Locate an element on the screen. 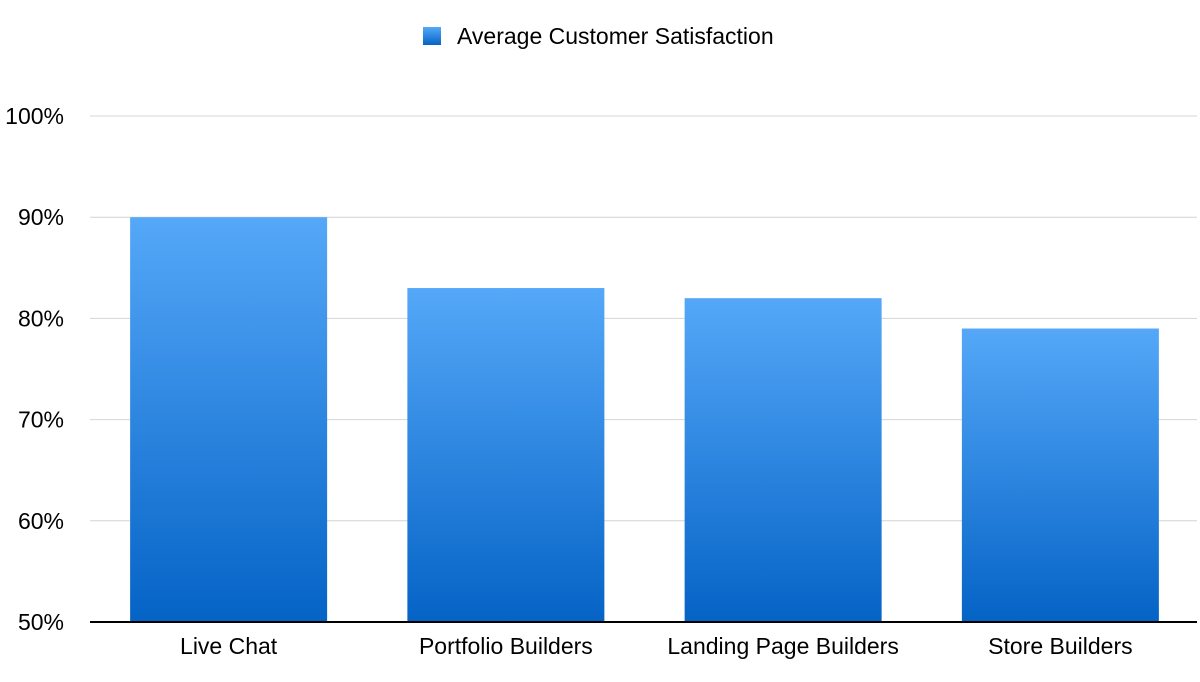 Image resolution: width=1200 pixels, height=682 pixels. legend-label: Average Customer Satisfaction is located at coordinates (615, 36).